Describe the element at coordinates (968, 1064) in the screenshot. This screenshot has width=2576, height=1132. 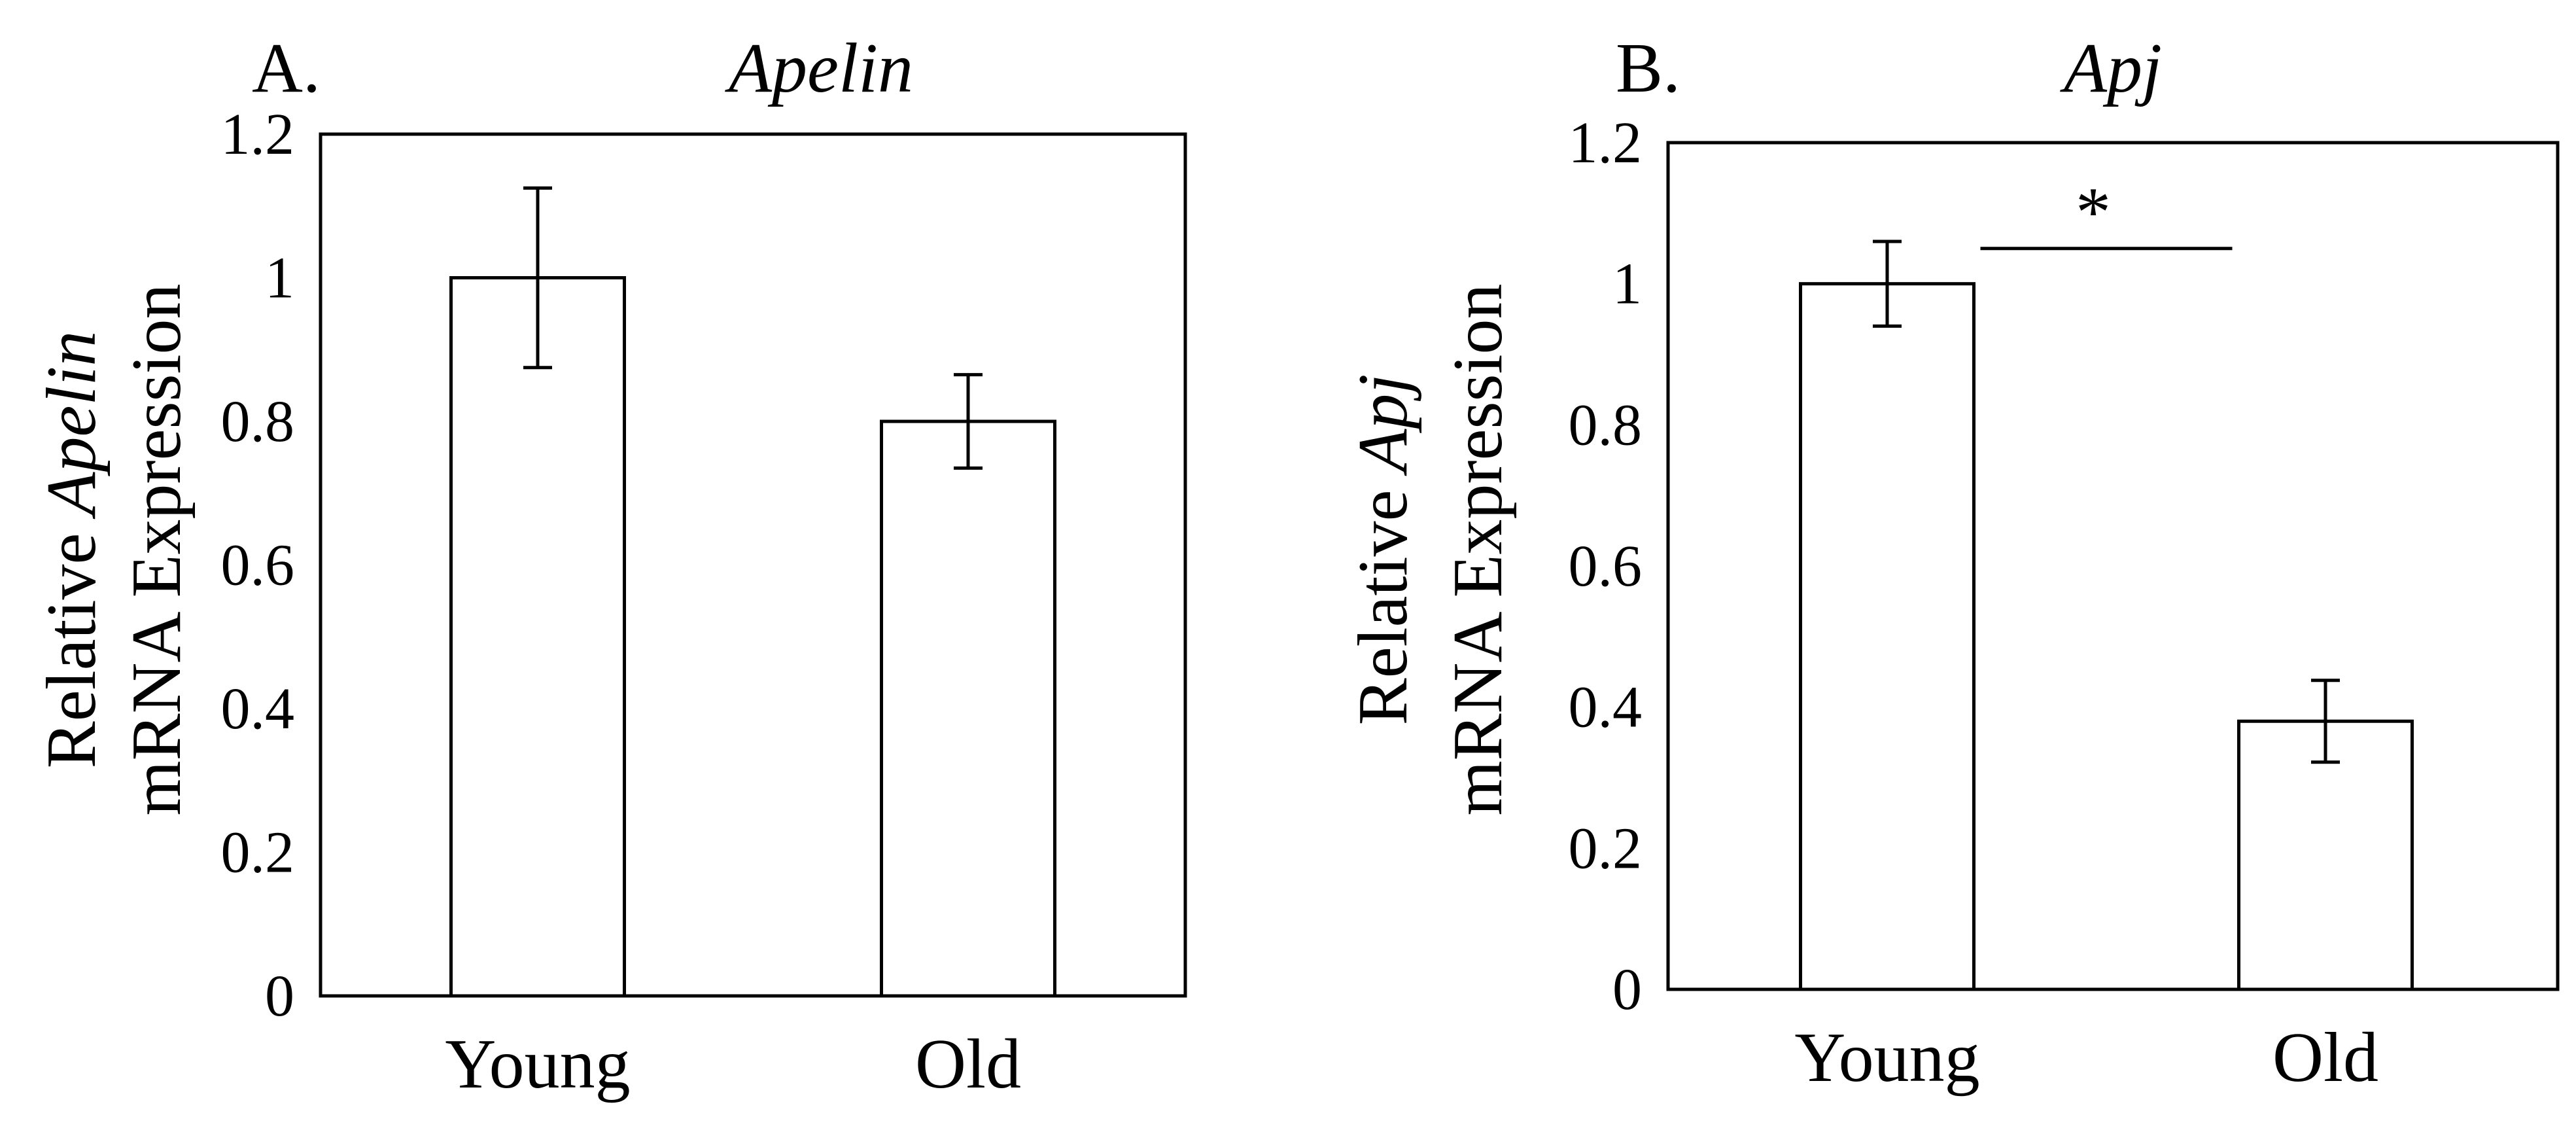
I see `panel-a-category-label: Old` at that location.